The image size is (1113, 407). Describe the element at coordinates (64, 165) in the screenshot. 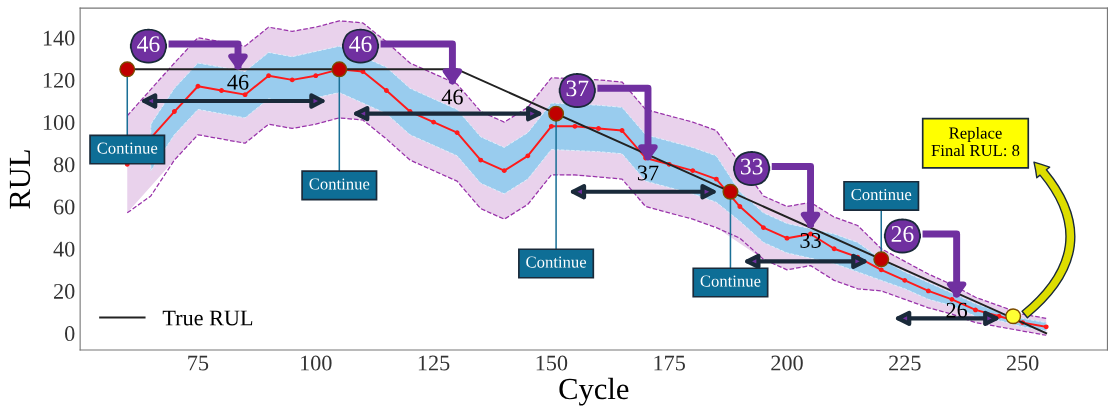

I see `y-tick-label: 80` at that location.